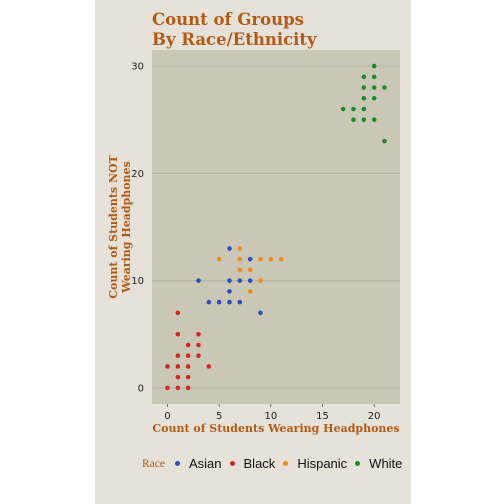 The image size is (504, 504). I want to click on legend-title: Race, so click(153, 463).